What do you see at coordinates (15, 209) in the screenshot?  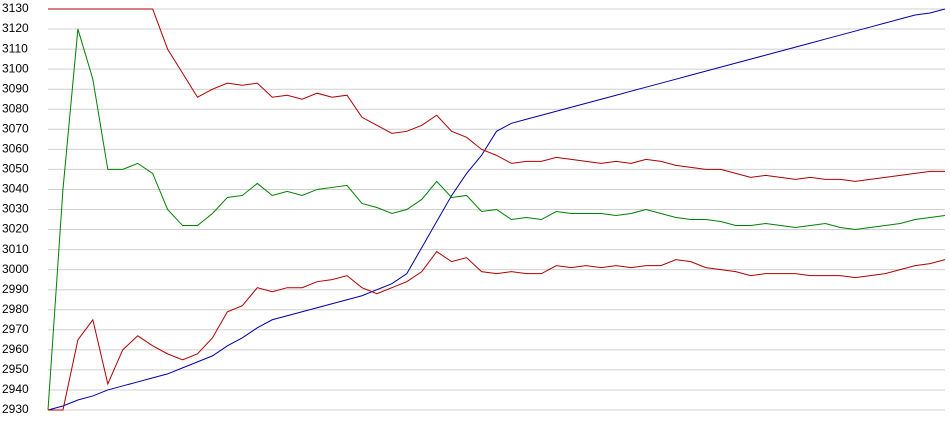 I see `y-tick-label: 3030` at bounding box center [15, 209].